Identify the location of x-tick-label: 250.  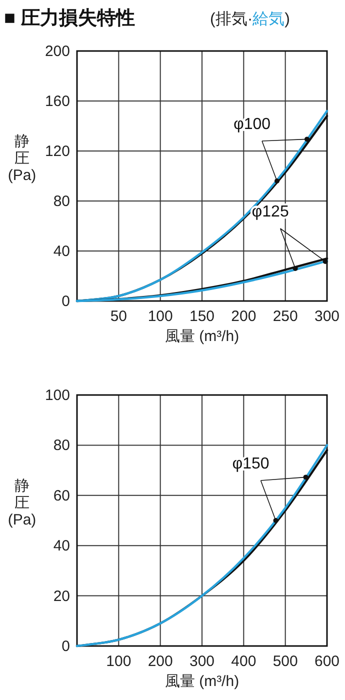
(285, 316).